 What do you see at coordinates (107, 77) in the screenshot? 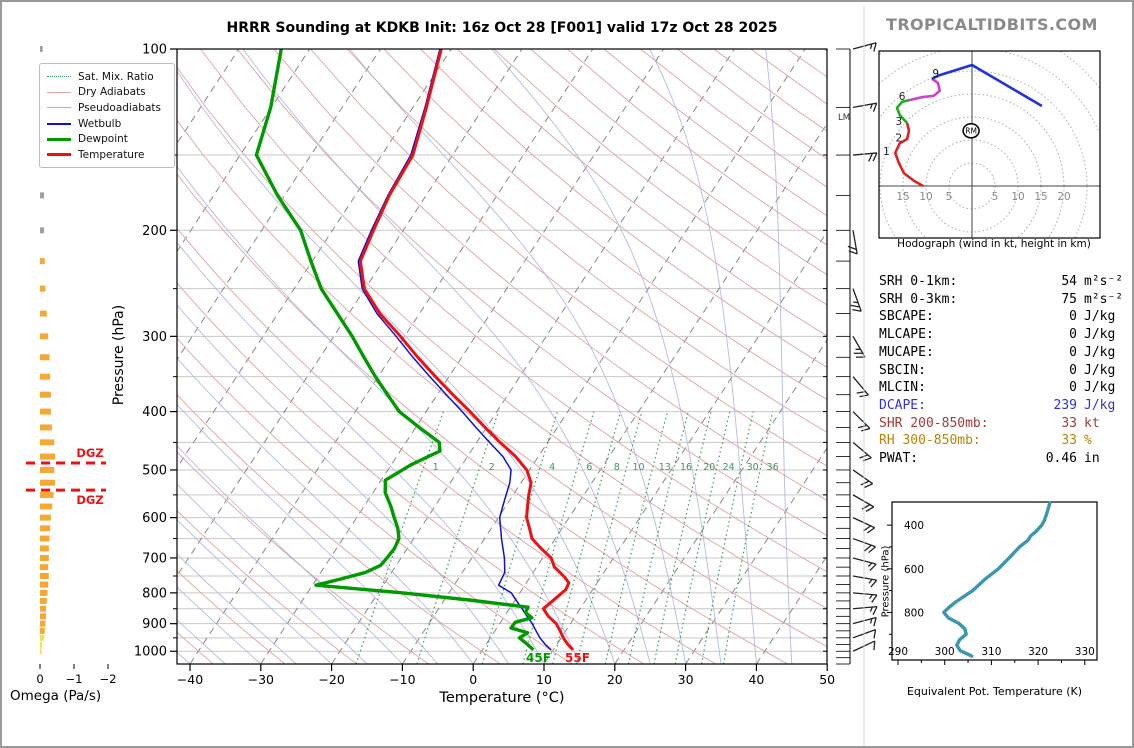
I see `legend-item-sat-mix-ratio: Sat. Mix. Ratio` at bounding box center [107, 77].